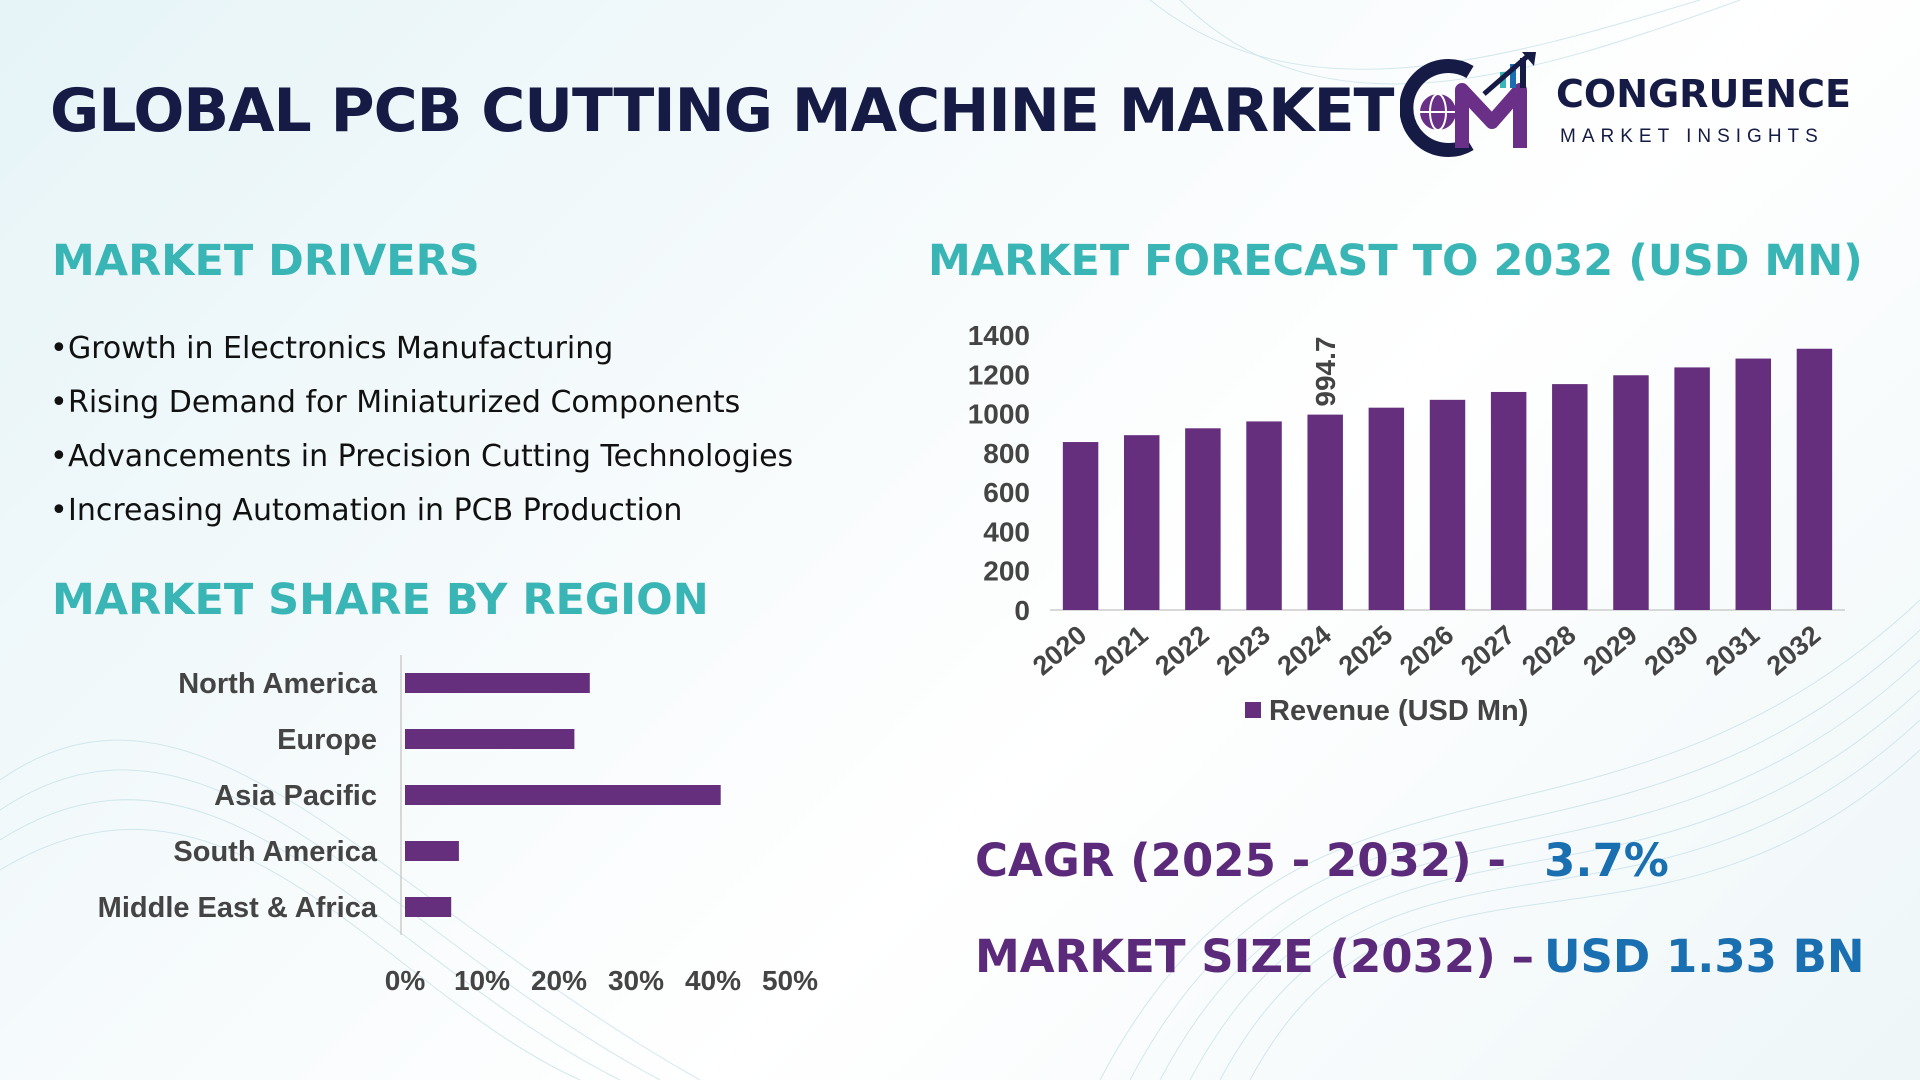  What do you see at coordinates (1468, 104) in the screenshot?
I see `cm-globe-growth-logo-icon` at bounding box center [1468, 104].